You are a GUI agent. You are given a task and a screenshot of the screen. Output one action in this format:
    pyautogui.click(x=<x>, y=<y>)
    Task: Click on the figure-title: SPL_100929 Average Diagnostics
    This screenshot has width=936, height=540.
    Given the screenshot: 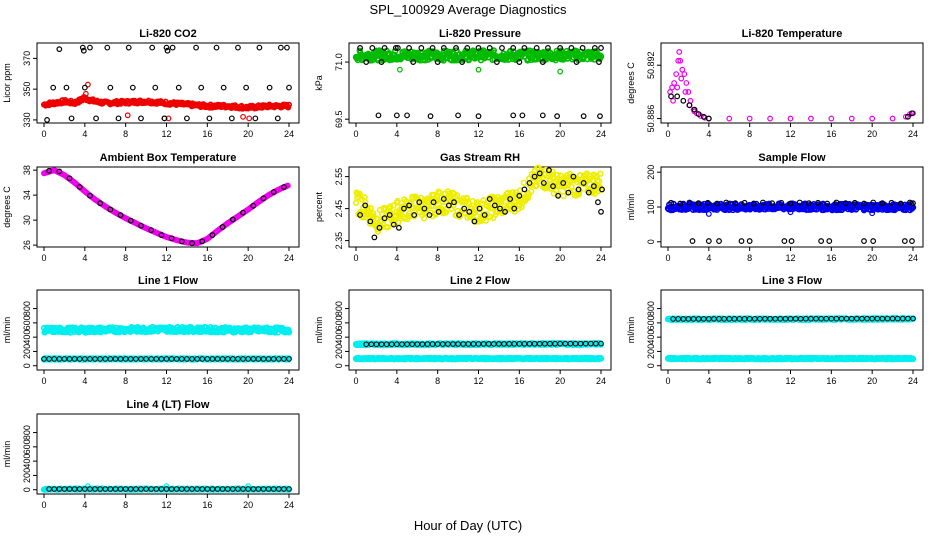 What is the action you would take?
    pyautogui.click(x=468, y=9)
    